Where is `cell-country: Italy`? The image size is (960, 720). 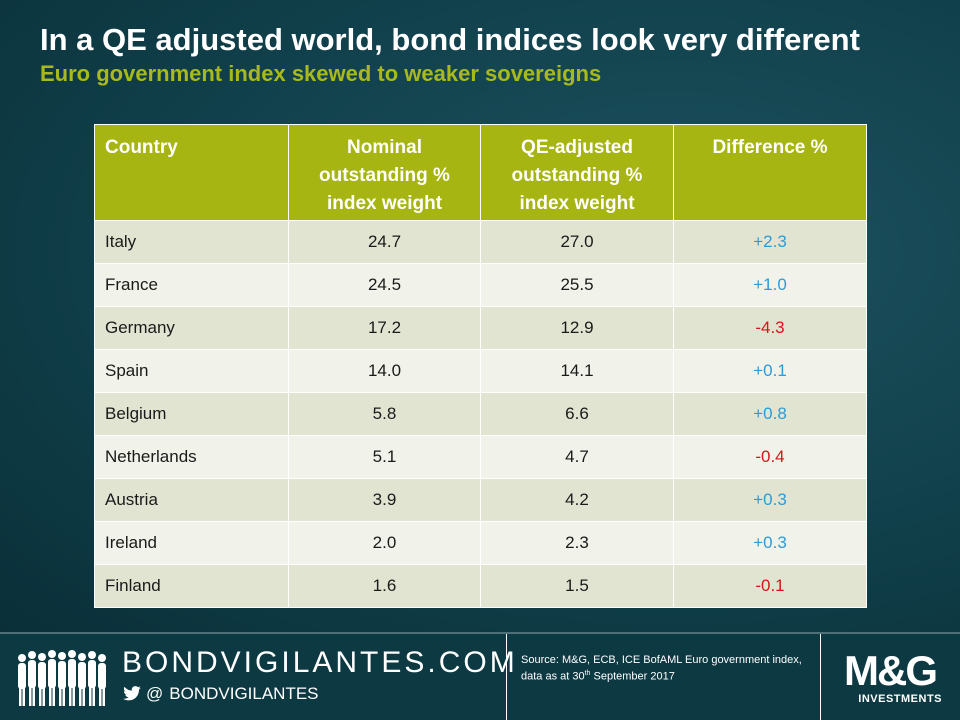 cell-country: Italy is located at coordinates (191, 242).